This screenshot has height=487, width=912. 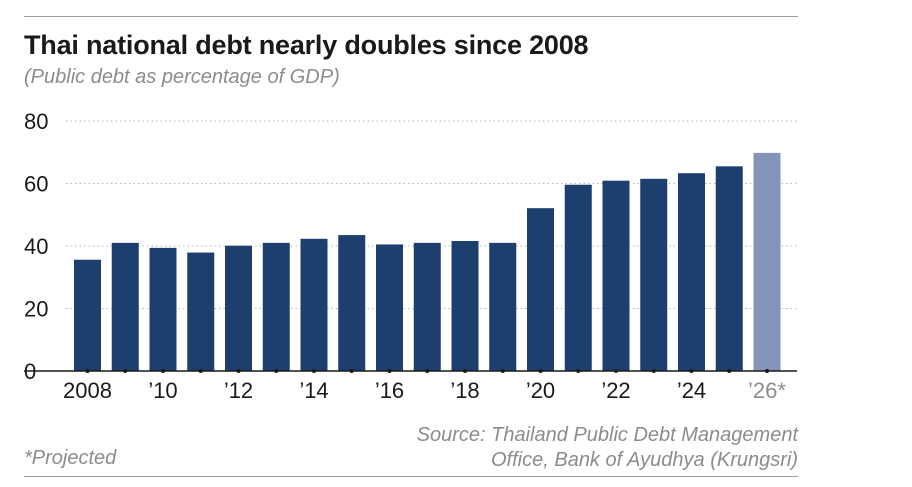 What do you see at coordinates (201, 311) in the screenshot?
I see `bar-2011` at bounding box center [201, 311].